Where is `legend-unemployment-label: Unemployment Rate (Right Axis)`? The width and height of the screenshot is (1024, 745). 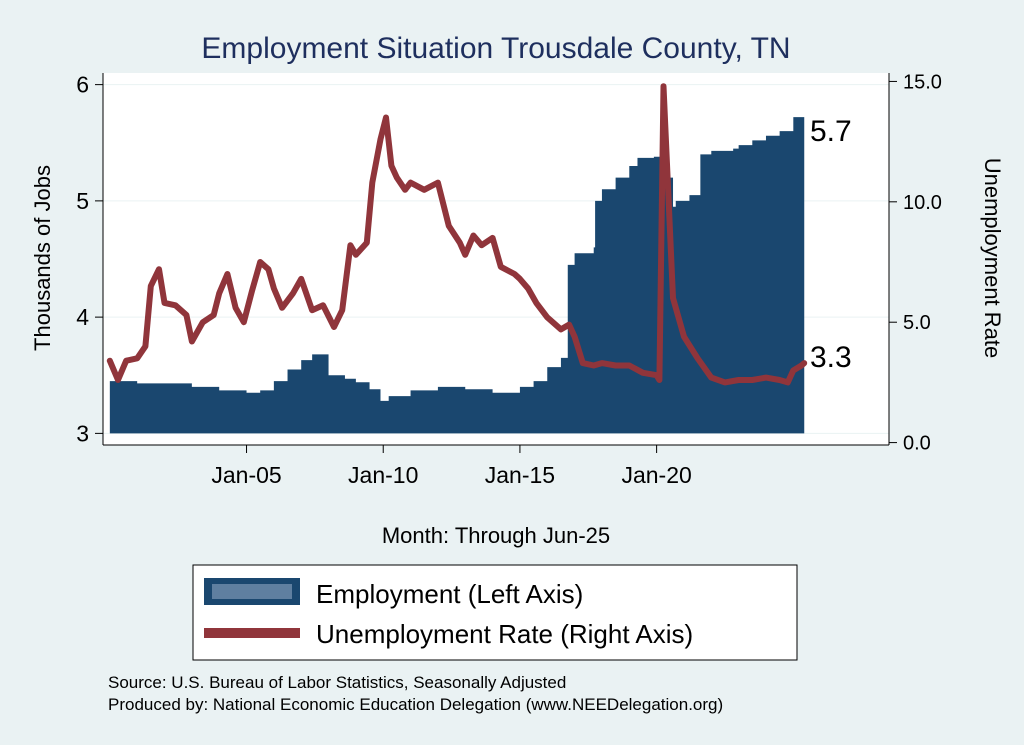 legend-unemployment-label: Unemployment Rate (Right Axis) is located at coordinates (504, 634).